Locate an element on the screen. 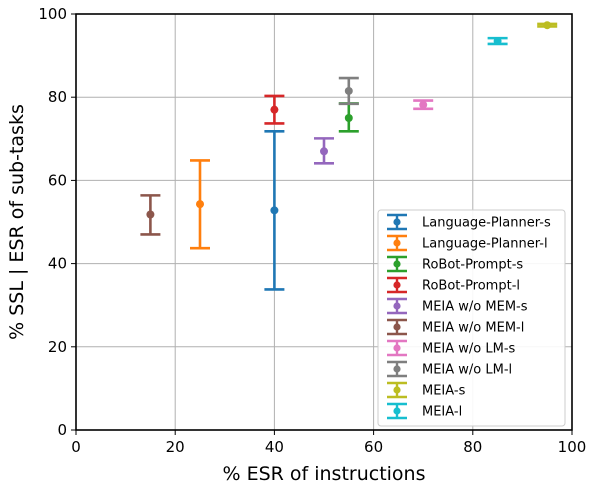 This screenshot has height=483, width=592. legend-entry: Language-Planner-s is located at coordinates (469, 222).